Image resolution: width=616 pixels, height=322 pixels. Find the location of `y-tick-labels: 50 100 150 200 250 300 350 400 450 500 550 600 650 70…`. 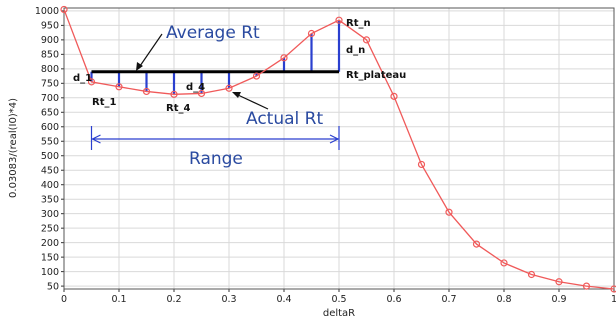

y-tick-labels: 50 100 150 200 250 300 350 400 450 500 550 600 650 70… is located at coordinates (47, 149).